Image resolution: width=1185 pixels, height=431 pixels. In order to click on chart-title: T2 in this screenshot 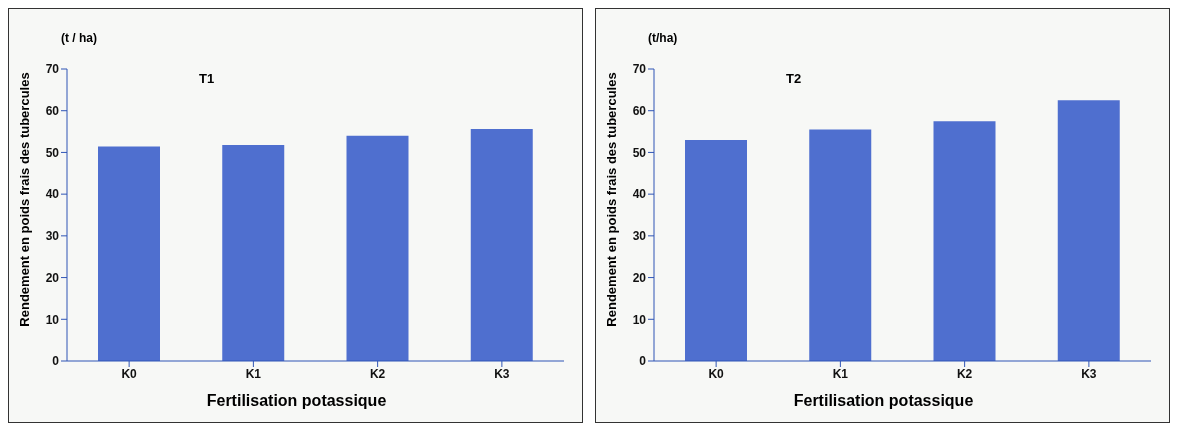, I will do `click(794, 78)`.